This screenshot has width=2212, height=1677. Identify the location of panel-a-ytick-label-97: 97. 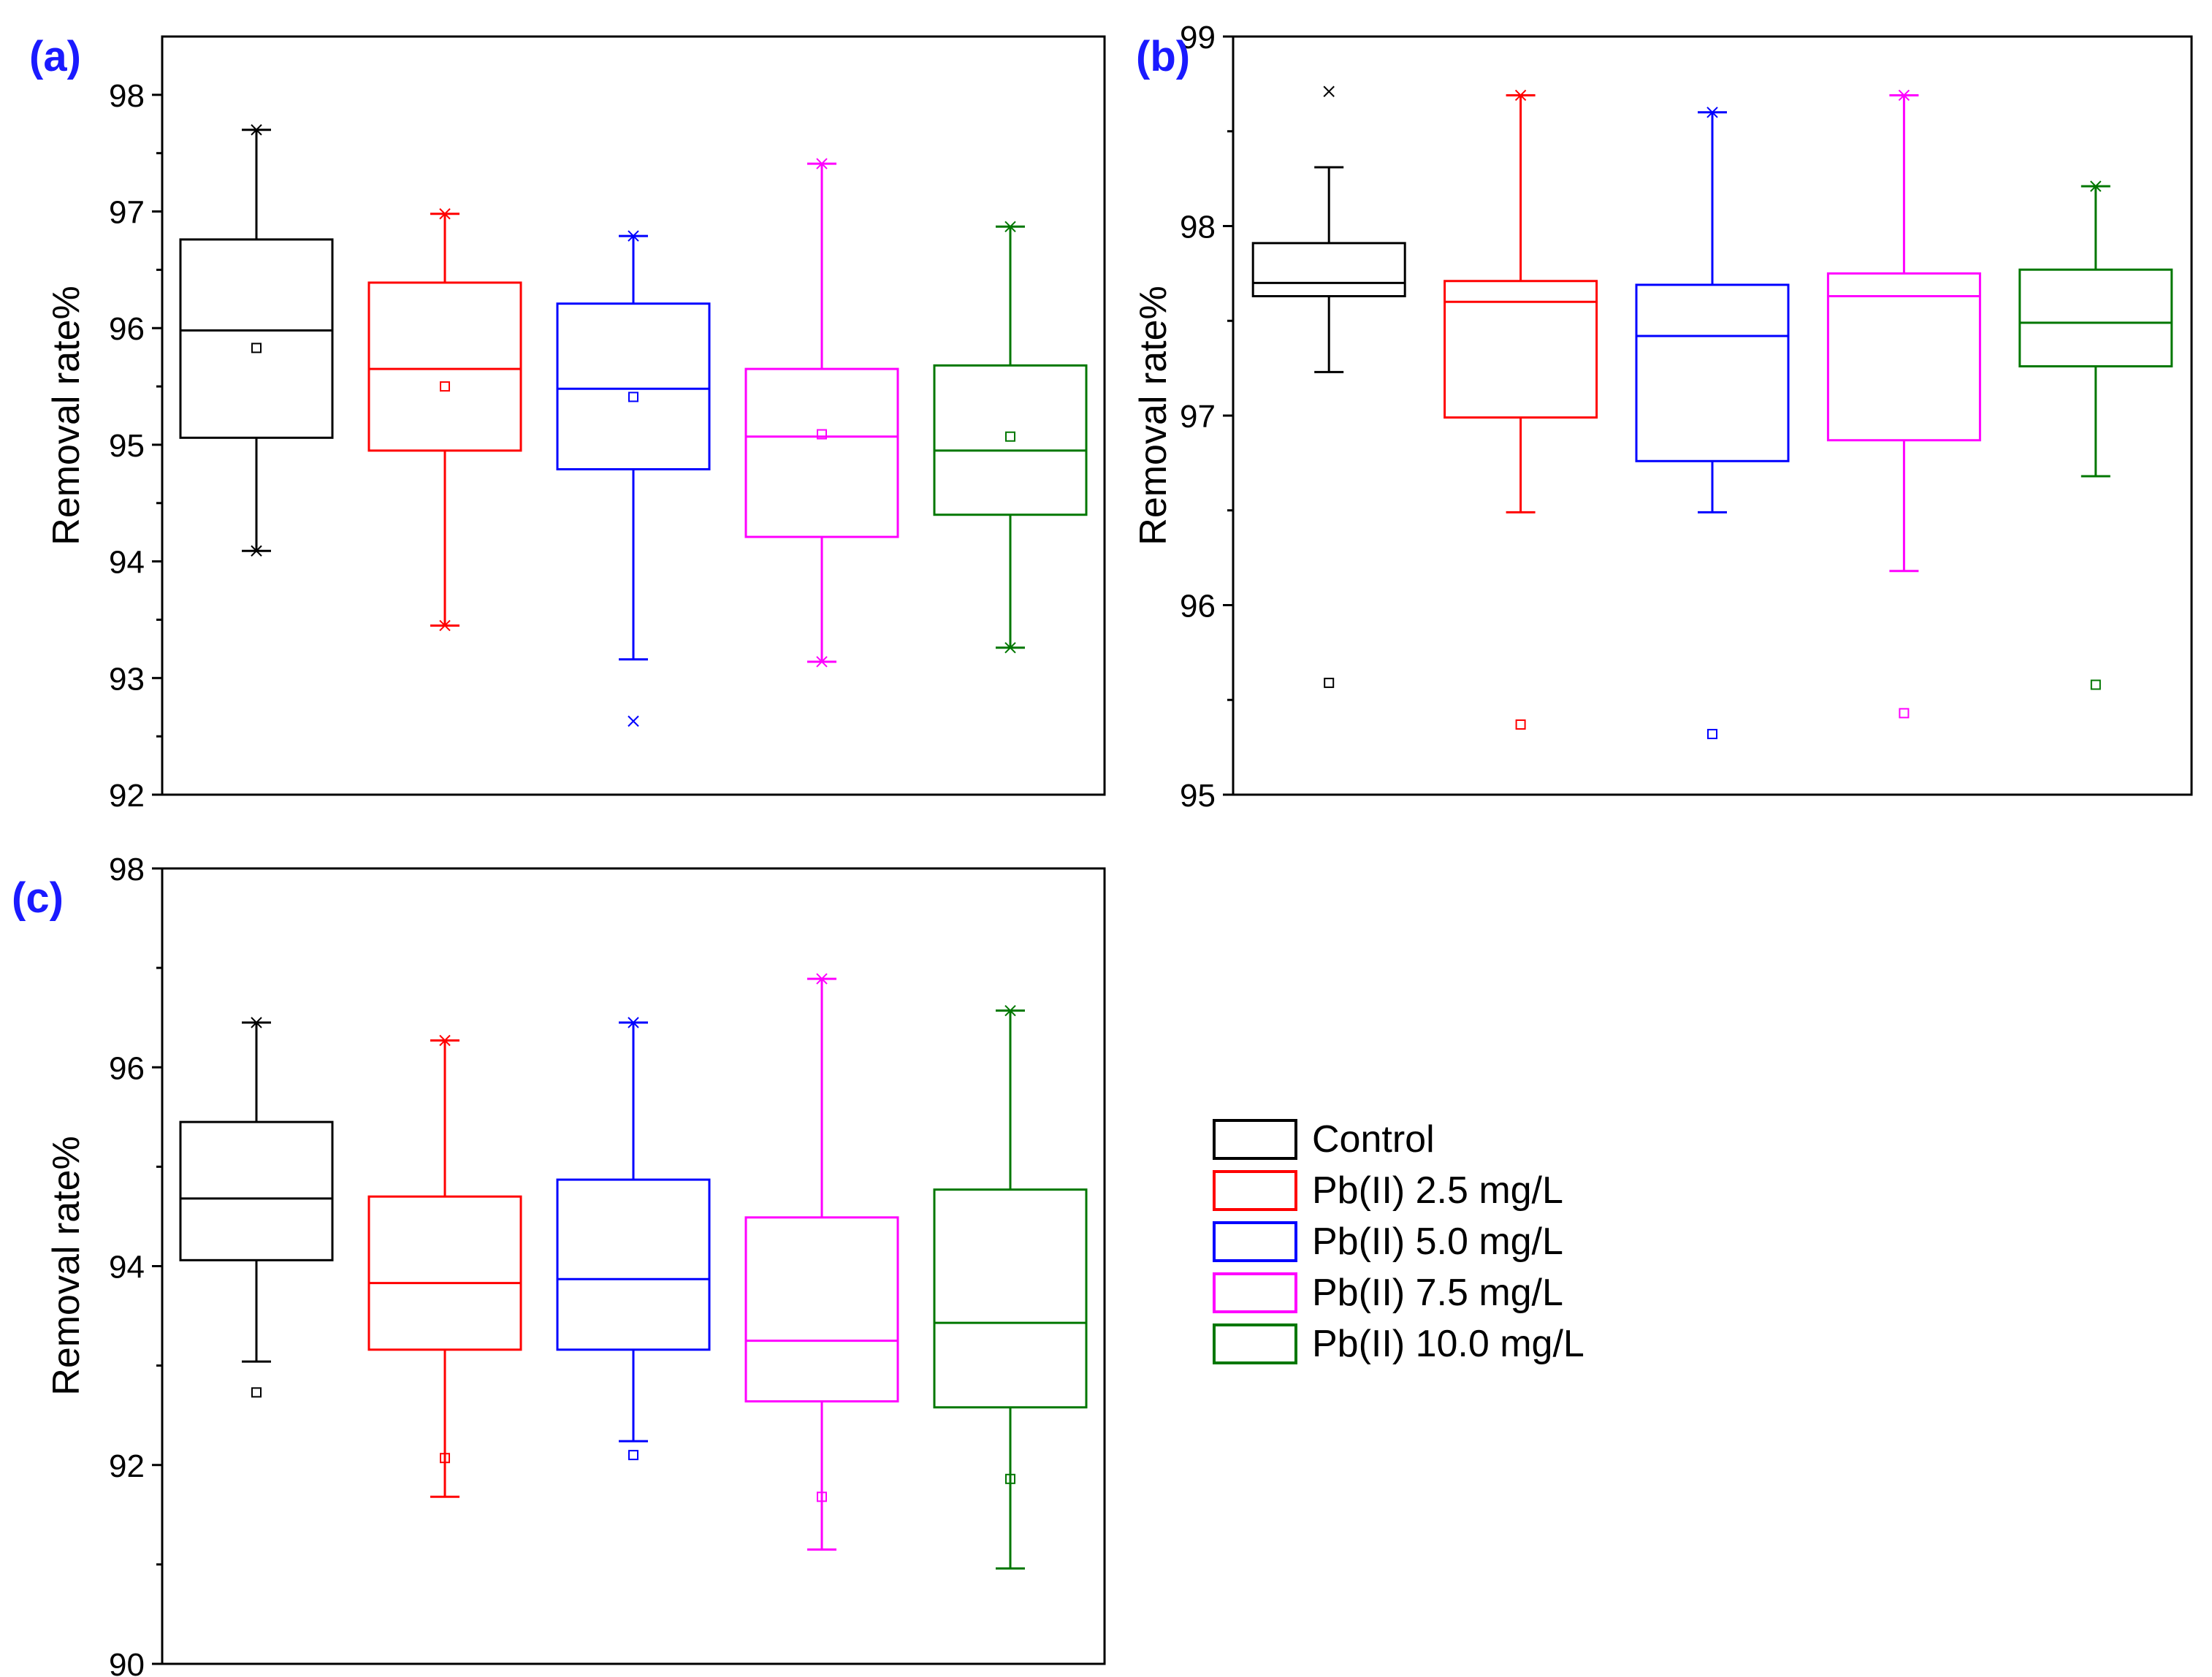
(127, 213).